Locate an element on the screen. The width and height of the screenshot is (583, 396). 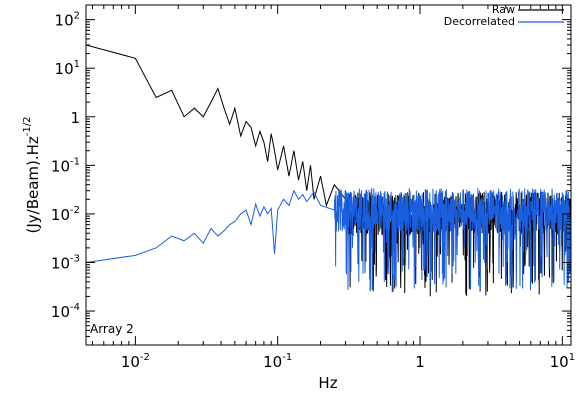
legend: Raw Decorrelated is located at coordinates (504, 15).